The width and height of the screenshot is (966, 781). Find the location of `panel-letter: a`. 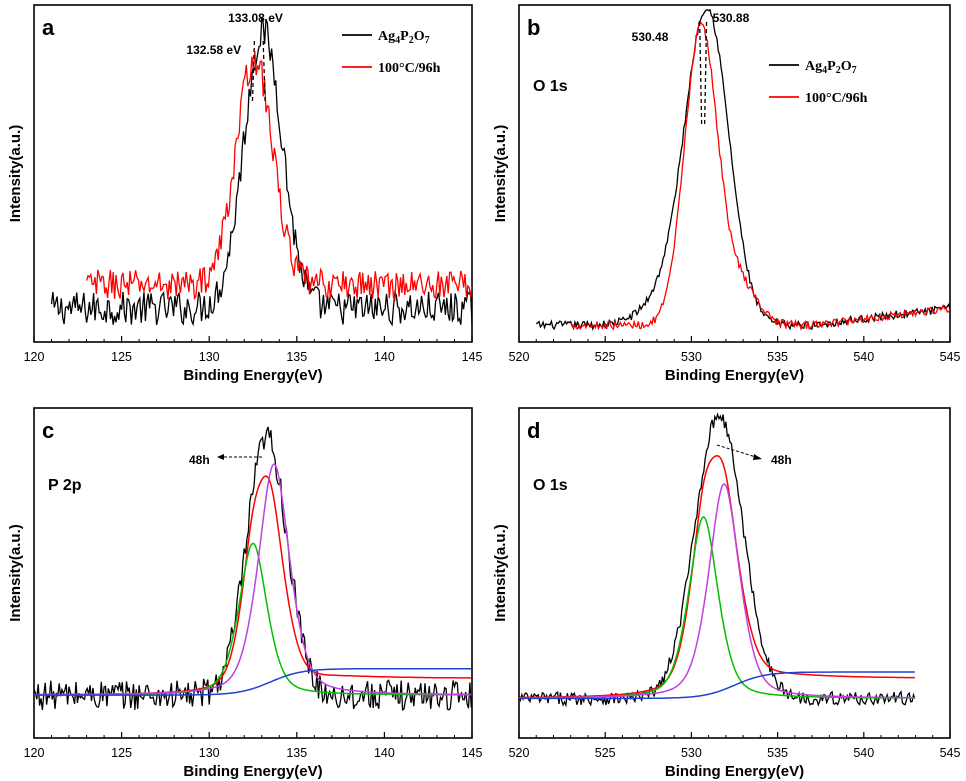

panel-letter: a is located at coordinates (48, 27).